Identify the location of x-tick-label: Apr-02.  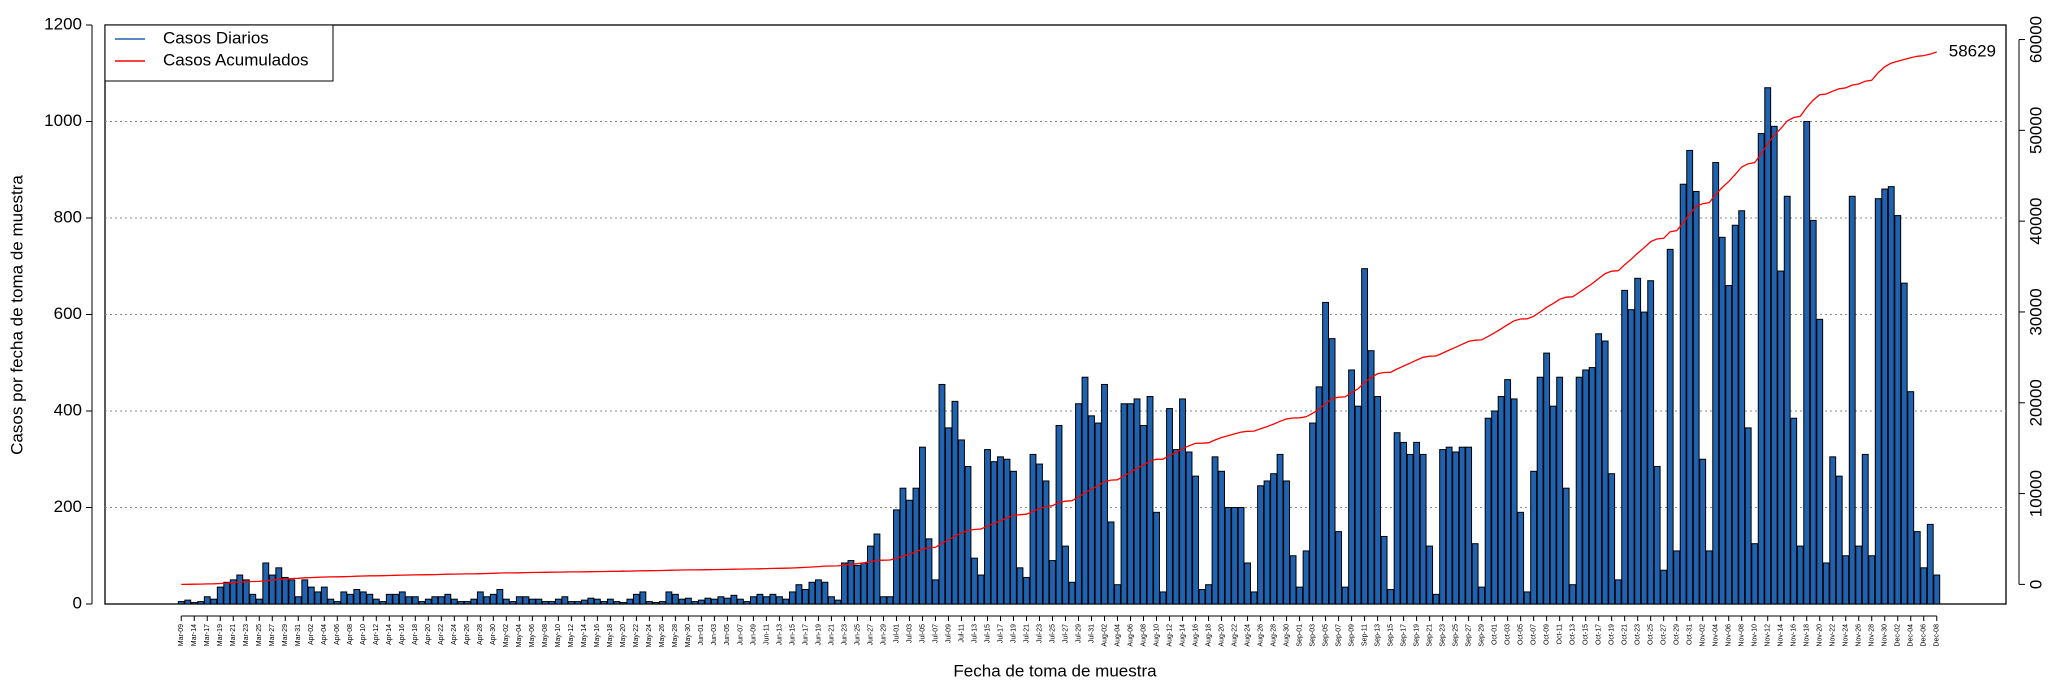
(311, 634).